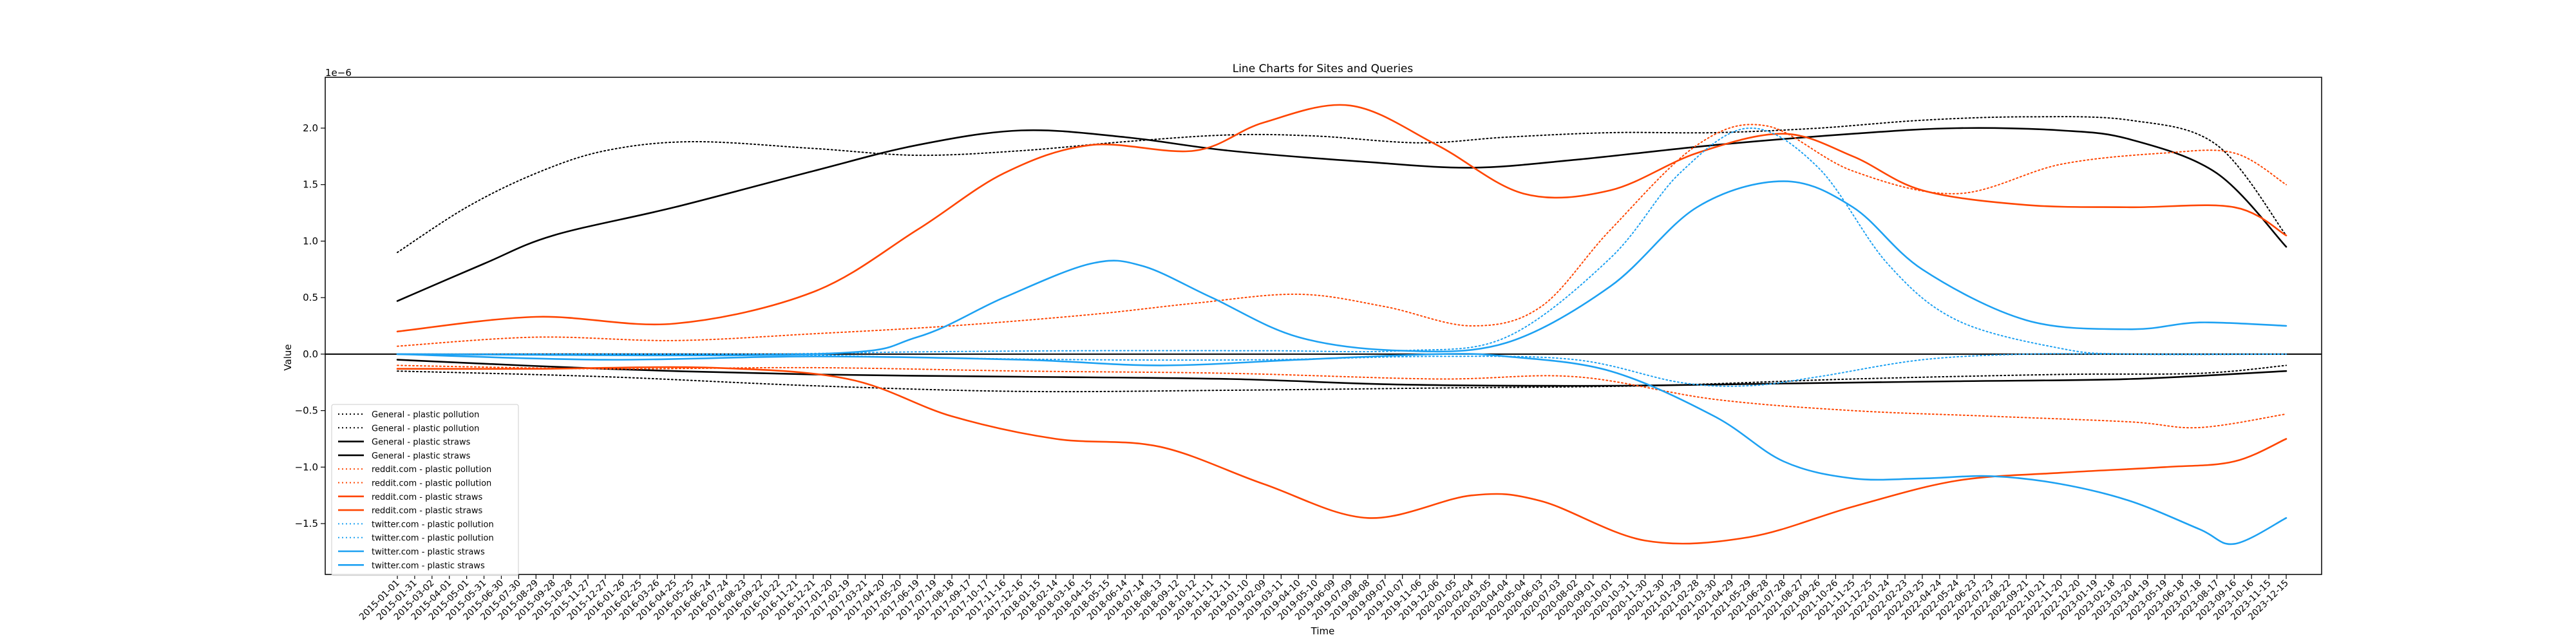 This screenshot has width=2576, height=644. What do you see at coordinates (306, 523) in the screenshot?
I see `y-tick-label: −1.5` at bounding box center [306, 523].